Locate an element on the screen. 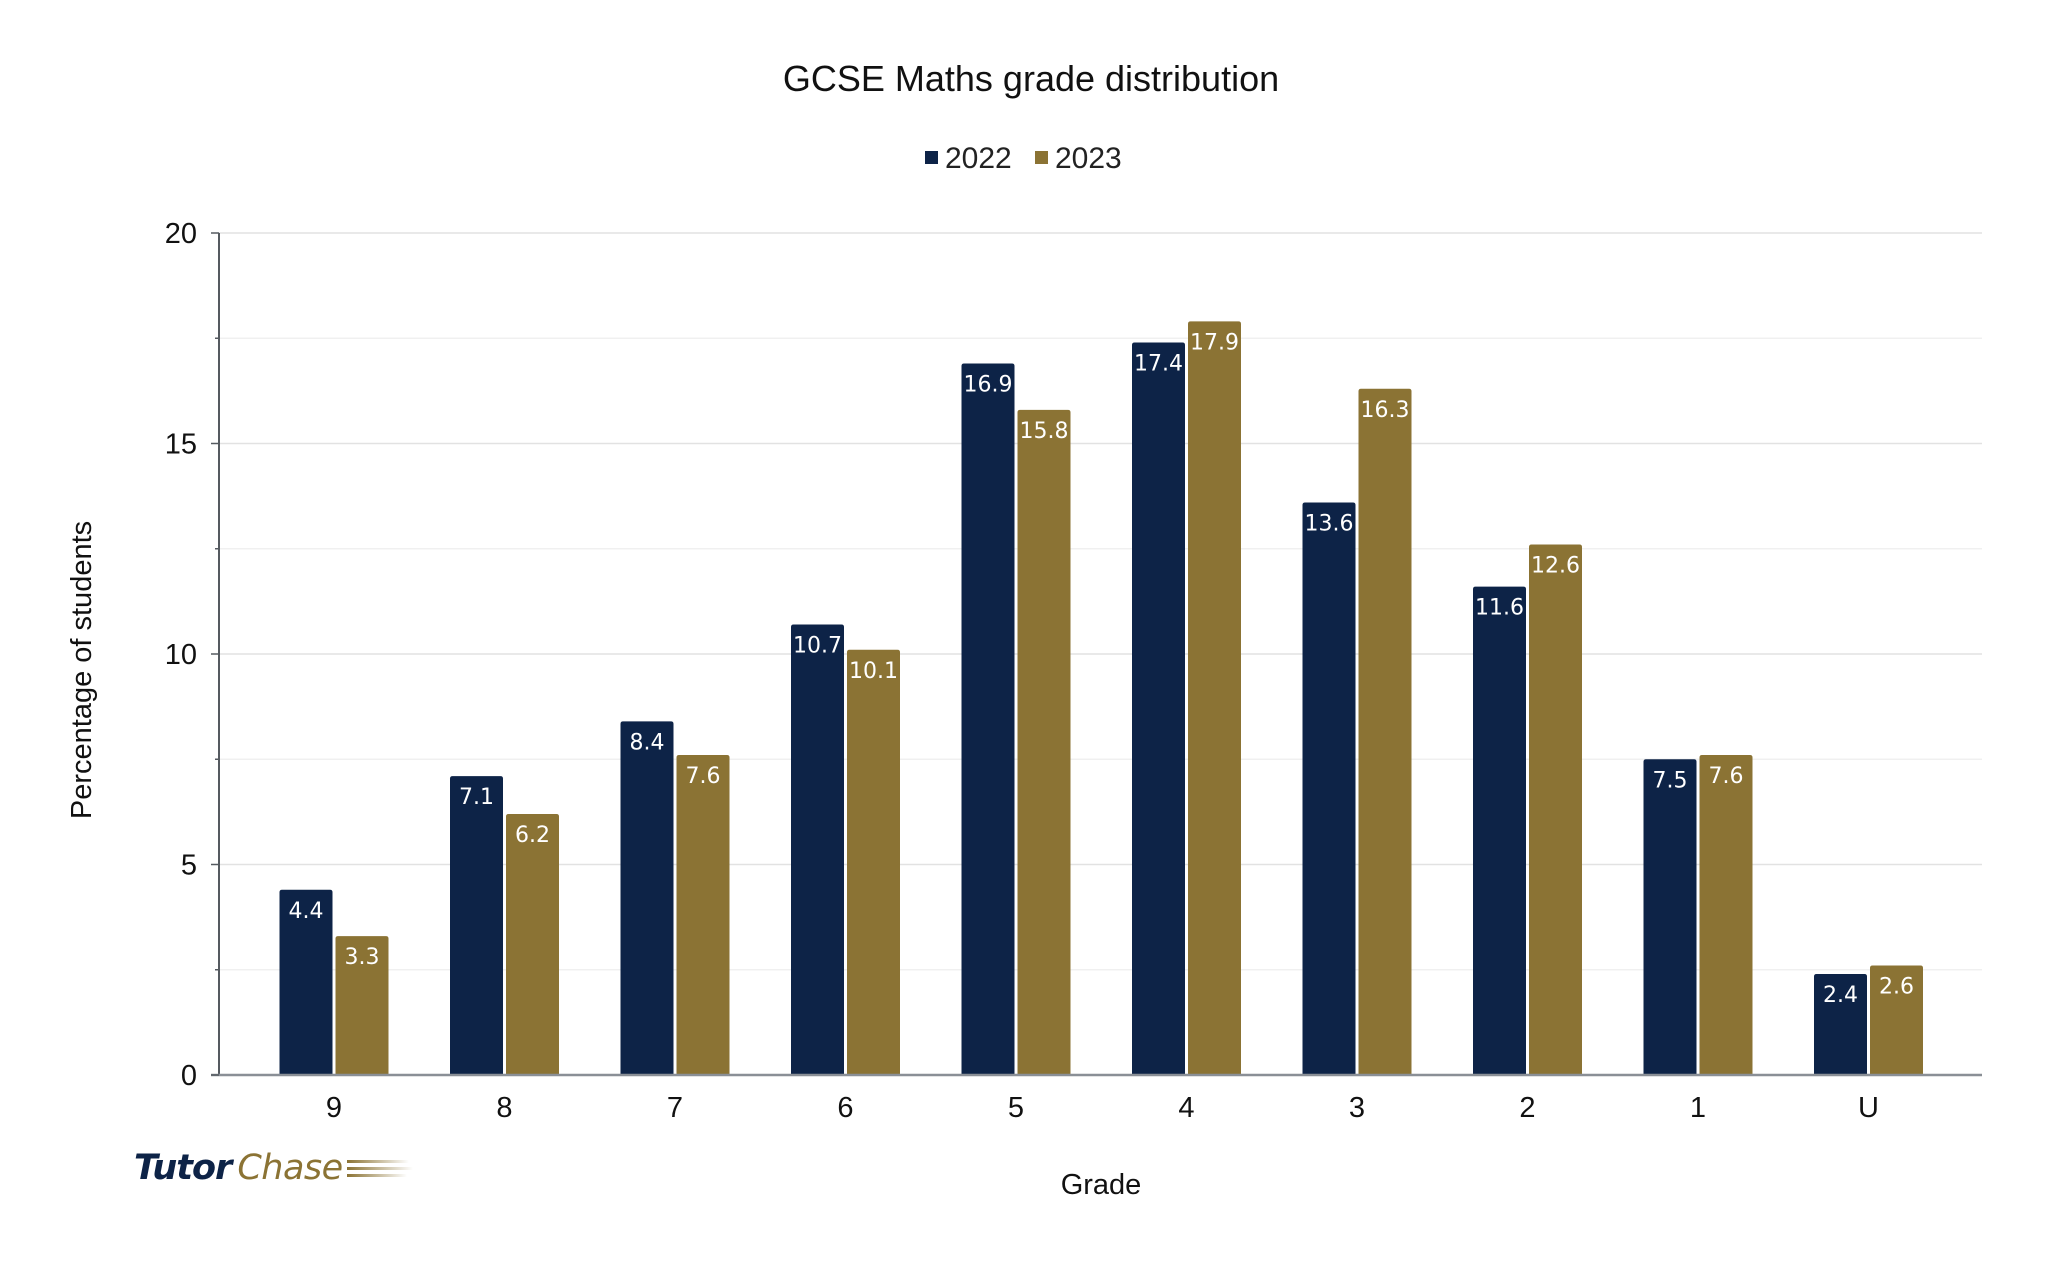  data-label-2023-grade-U: 2.6 is located at coordinates (1896, 987).